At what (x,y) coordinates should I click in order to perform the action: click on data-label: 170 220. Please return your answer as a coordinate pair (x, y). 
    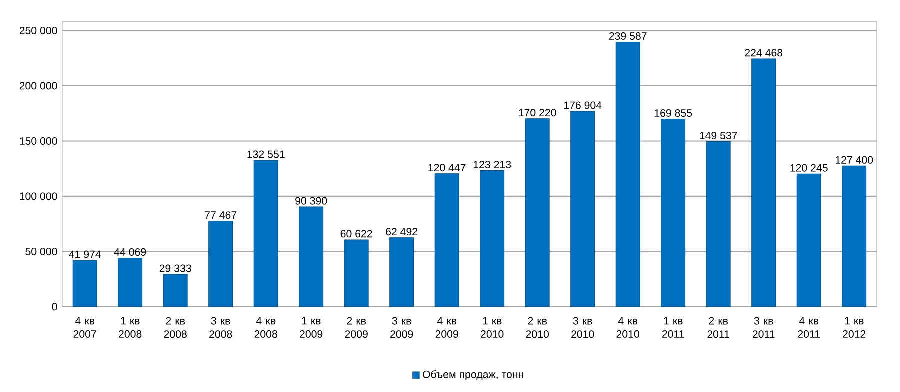
    Looking at the image, I should click on (537, 113).